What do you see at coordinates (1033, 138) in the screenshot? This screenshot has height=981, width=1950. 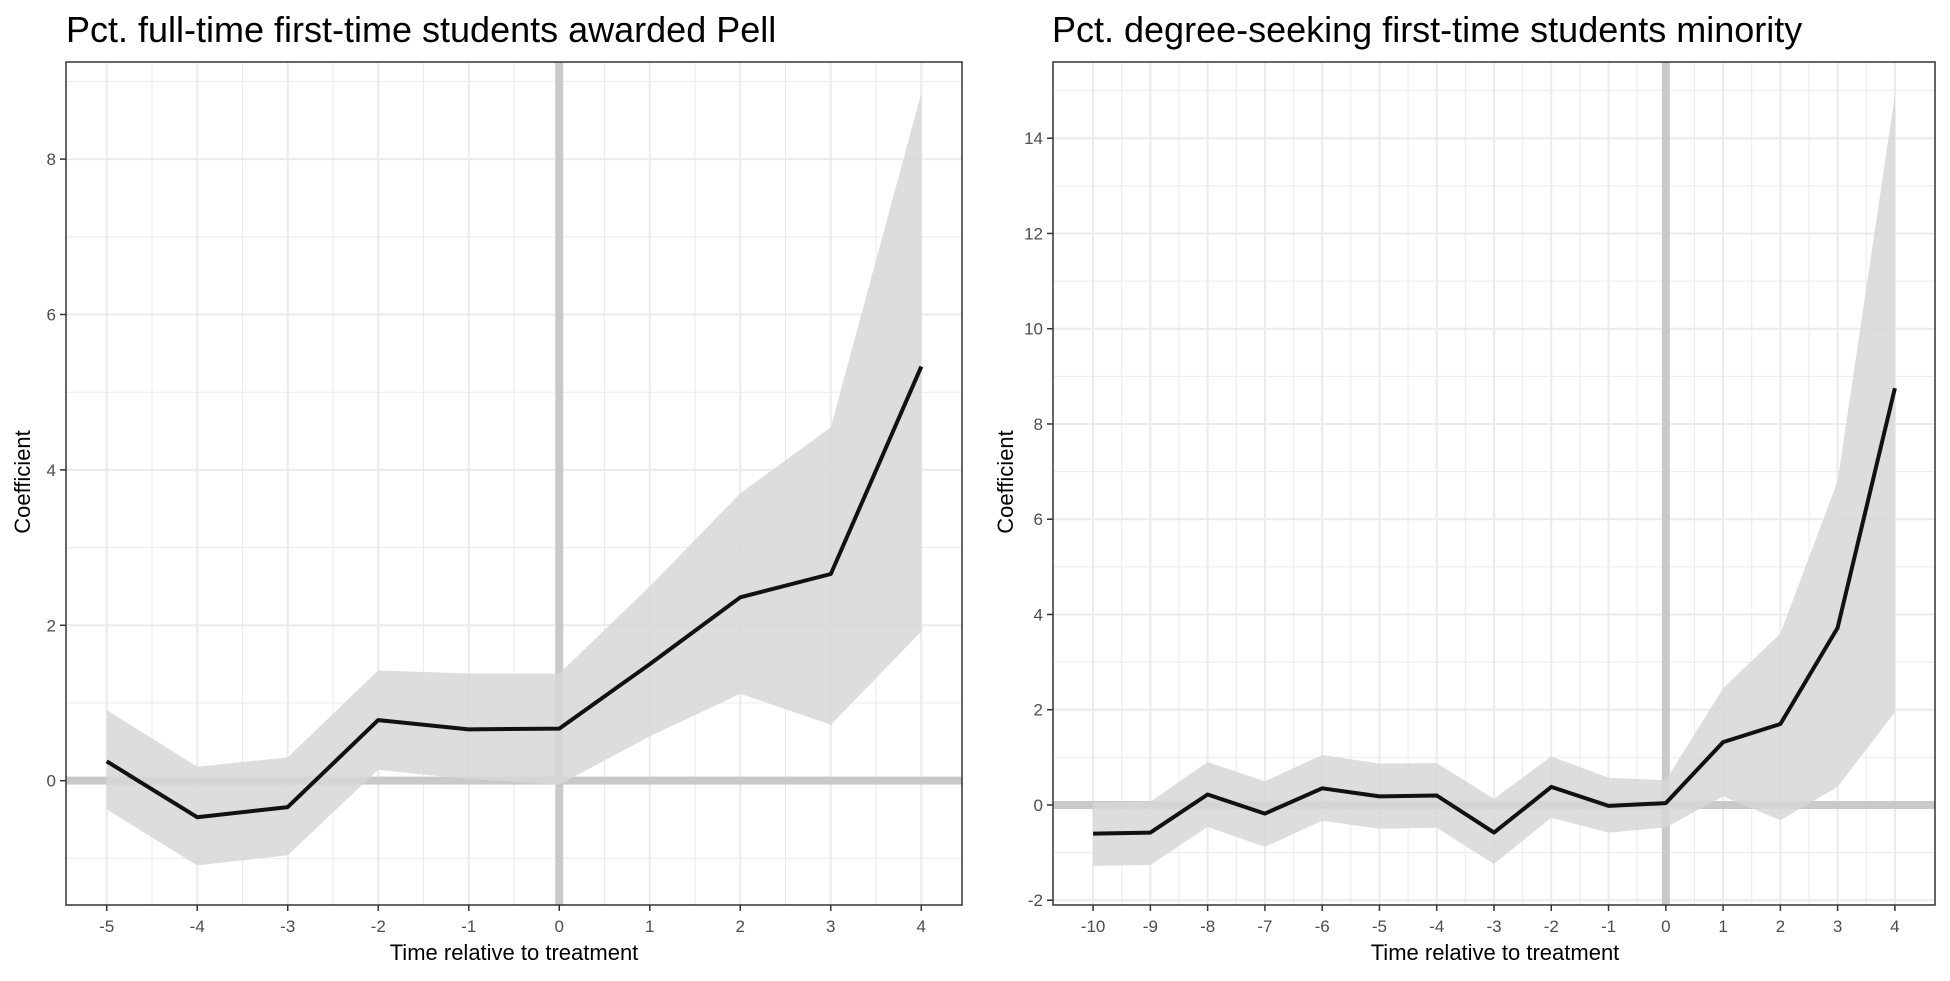 I see `y-tick-label: 14` at bounding box center [1033, 138].